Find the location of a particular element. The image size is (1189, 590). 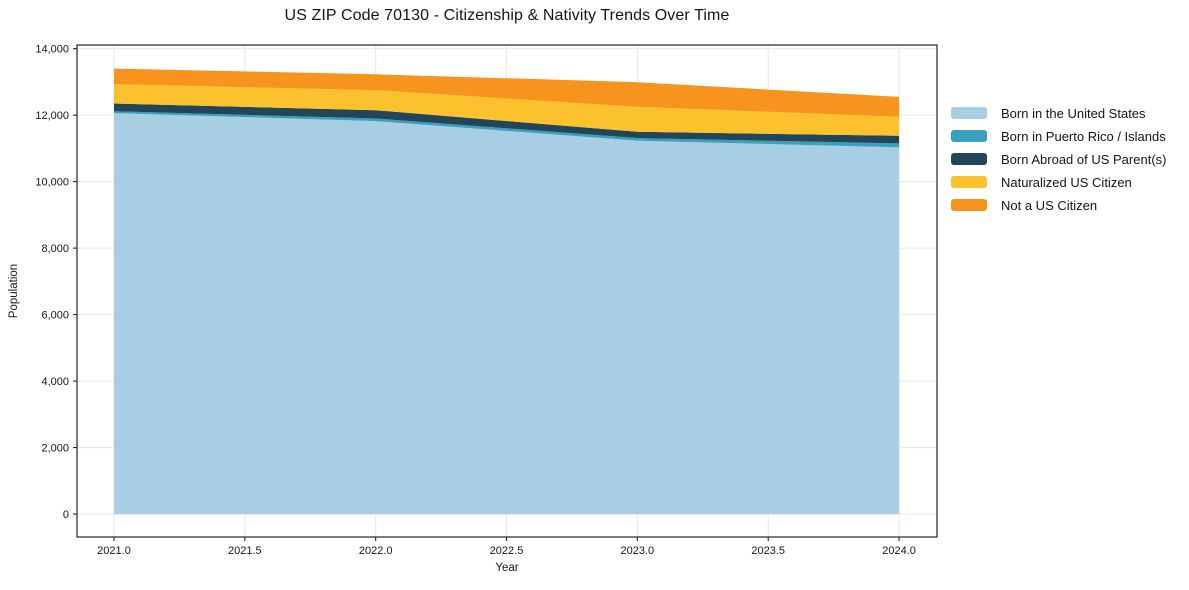

legend-row: Born in the United States is located at coordinates (1058, 113).